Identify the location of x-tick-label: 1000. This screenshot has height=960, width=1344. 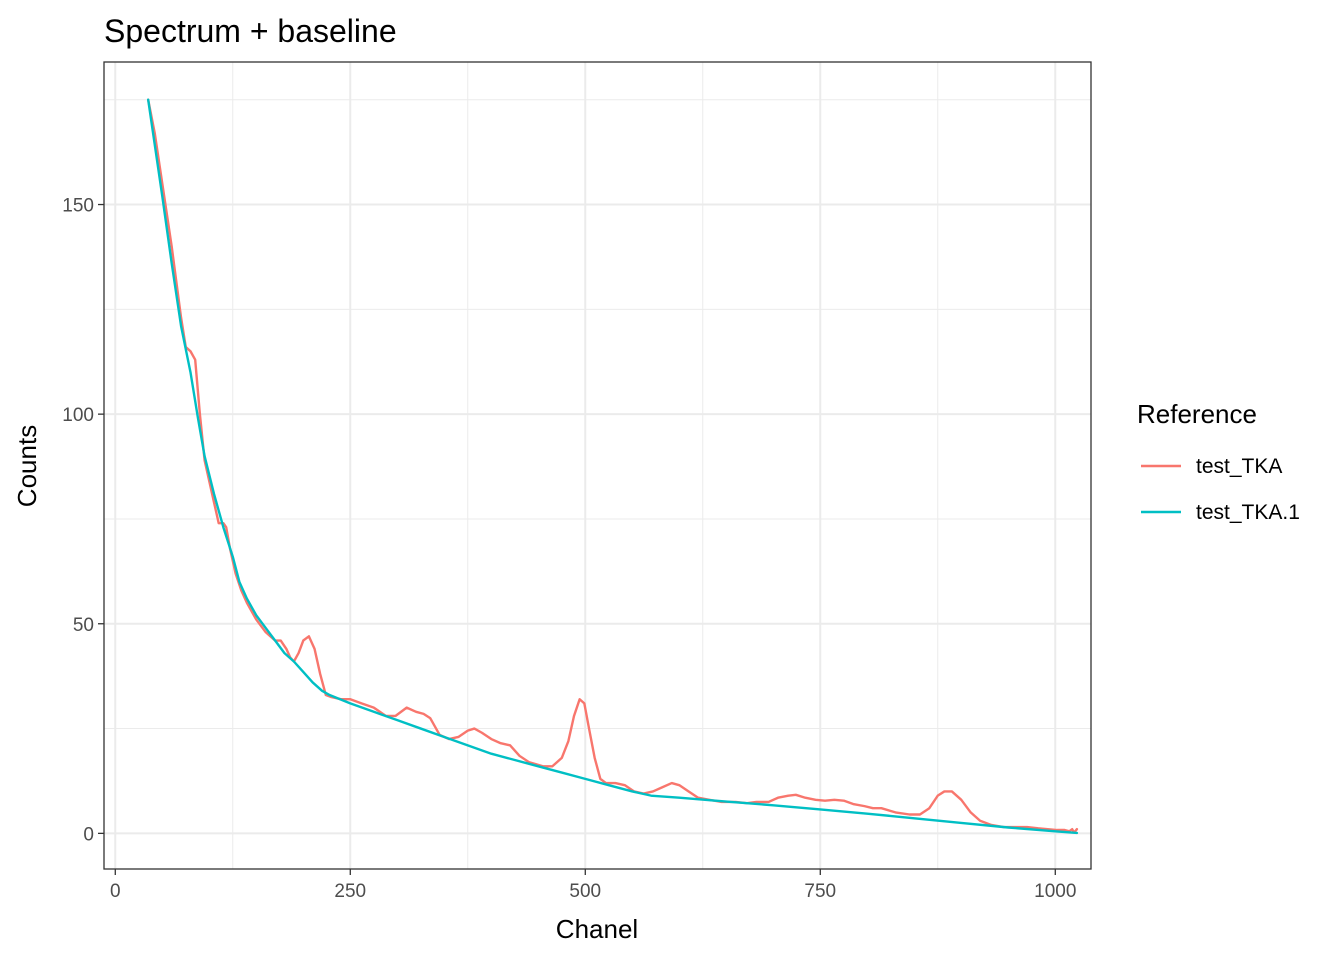
(1055, 891).